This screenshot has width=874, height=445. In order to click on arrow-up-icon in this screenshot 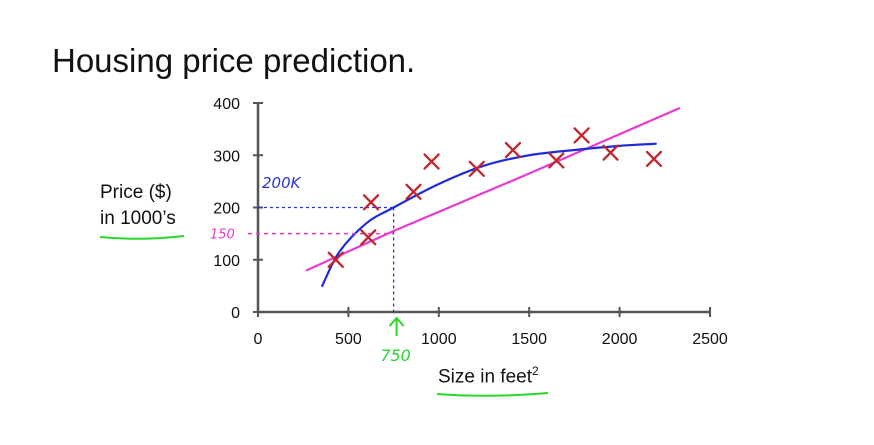, I will do `click(396, 326)`.